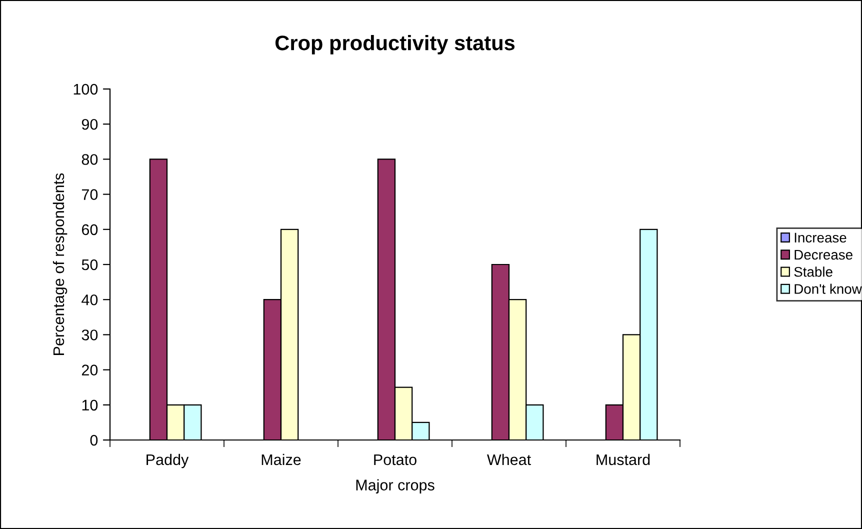 The width and height of the screenshot is (862, 529). I want to click on y-tick-label: 60, so click(90, 230).